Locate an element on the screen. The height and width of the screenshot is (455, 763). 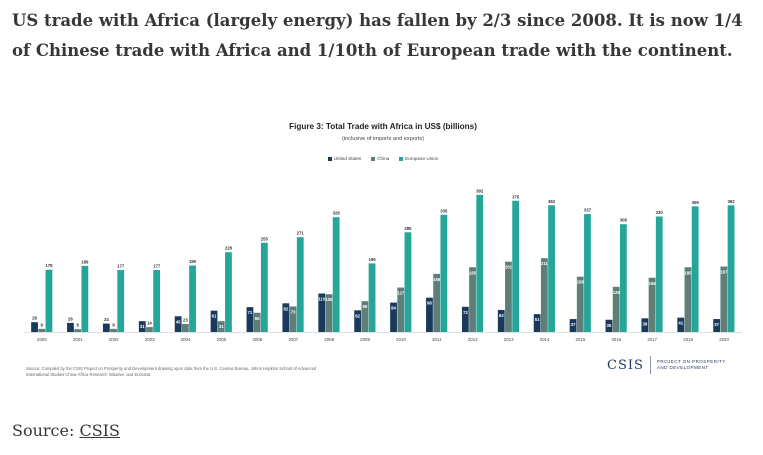
bar-us-2006 is located at coordinates (250, 319).